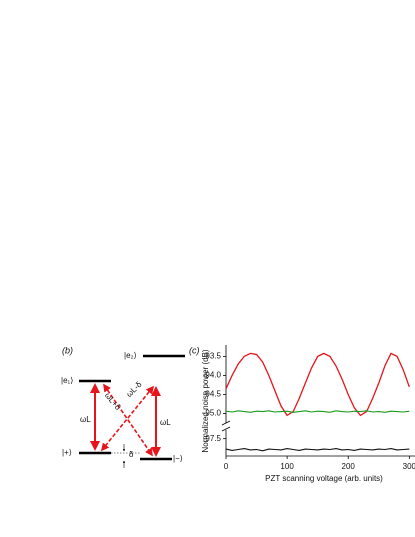 The height and width of the screenshot is (537, 415). I want to click on level-label: |e₂⟩, so click(130, 355).